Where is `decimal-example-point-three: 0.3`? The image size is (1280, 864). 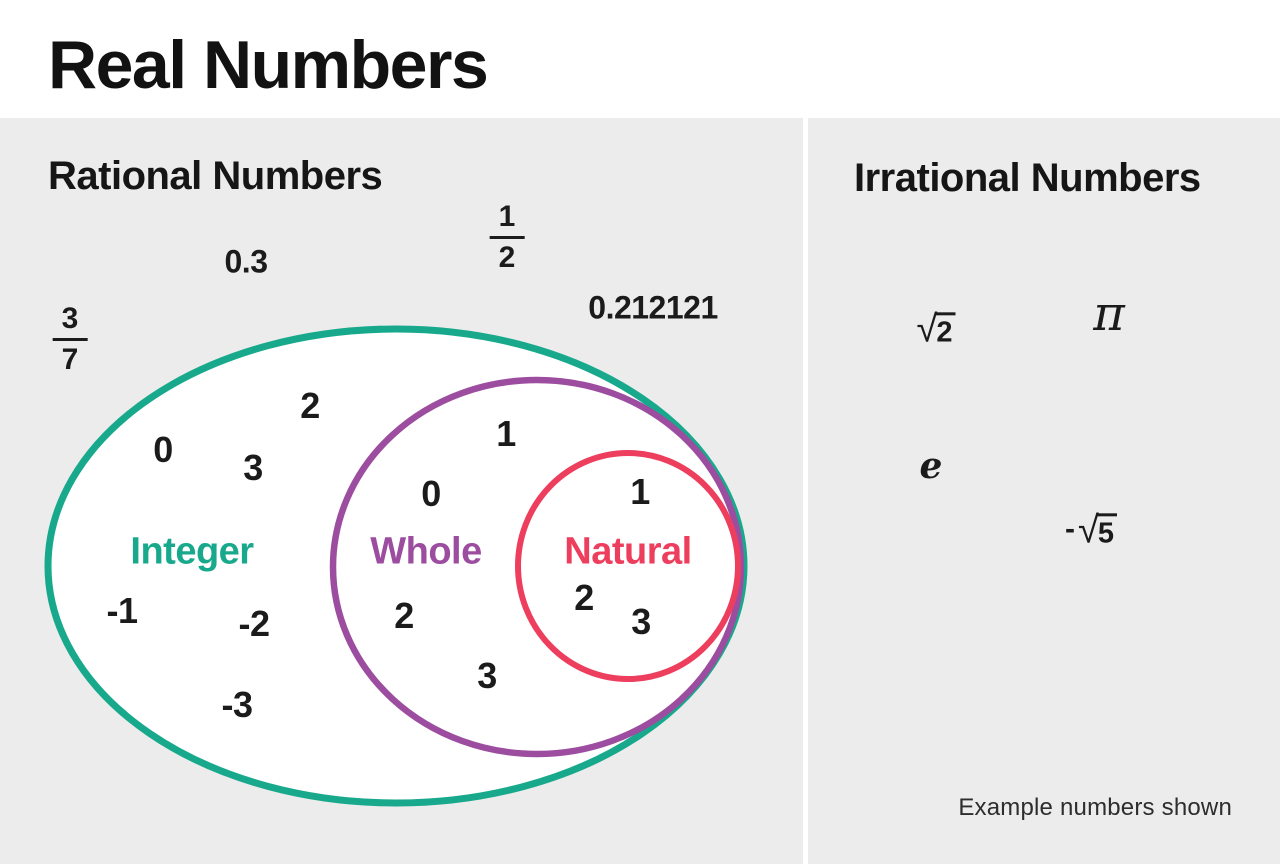
decimal-example-point-three: 0.3 is located at coordinates (246, 261).